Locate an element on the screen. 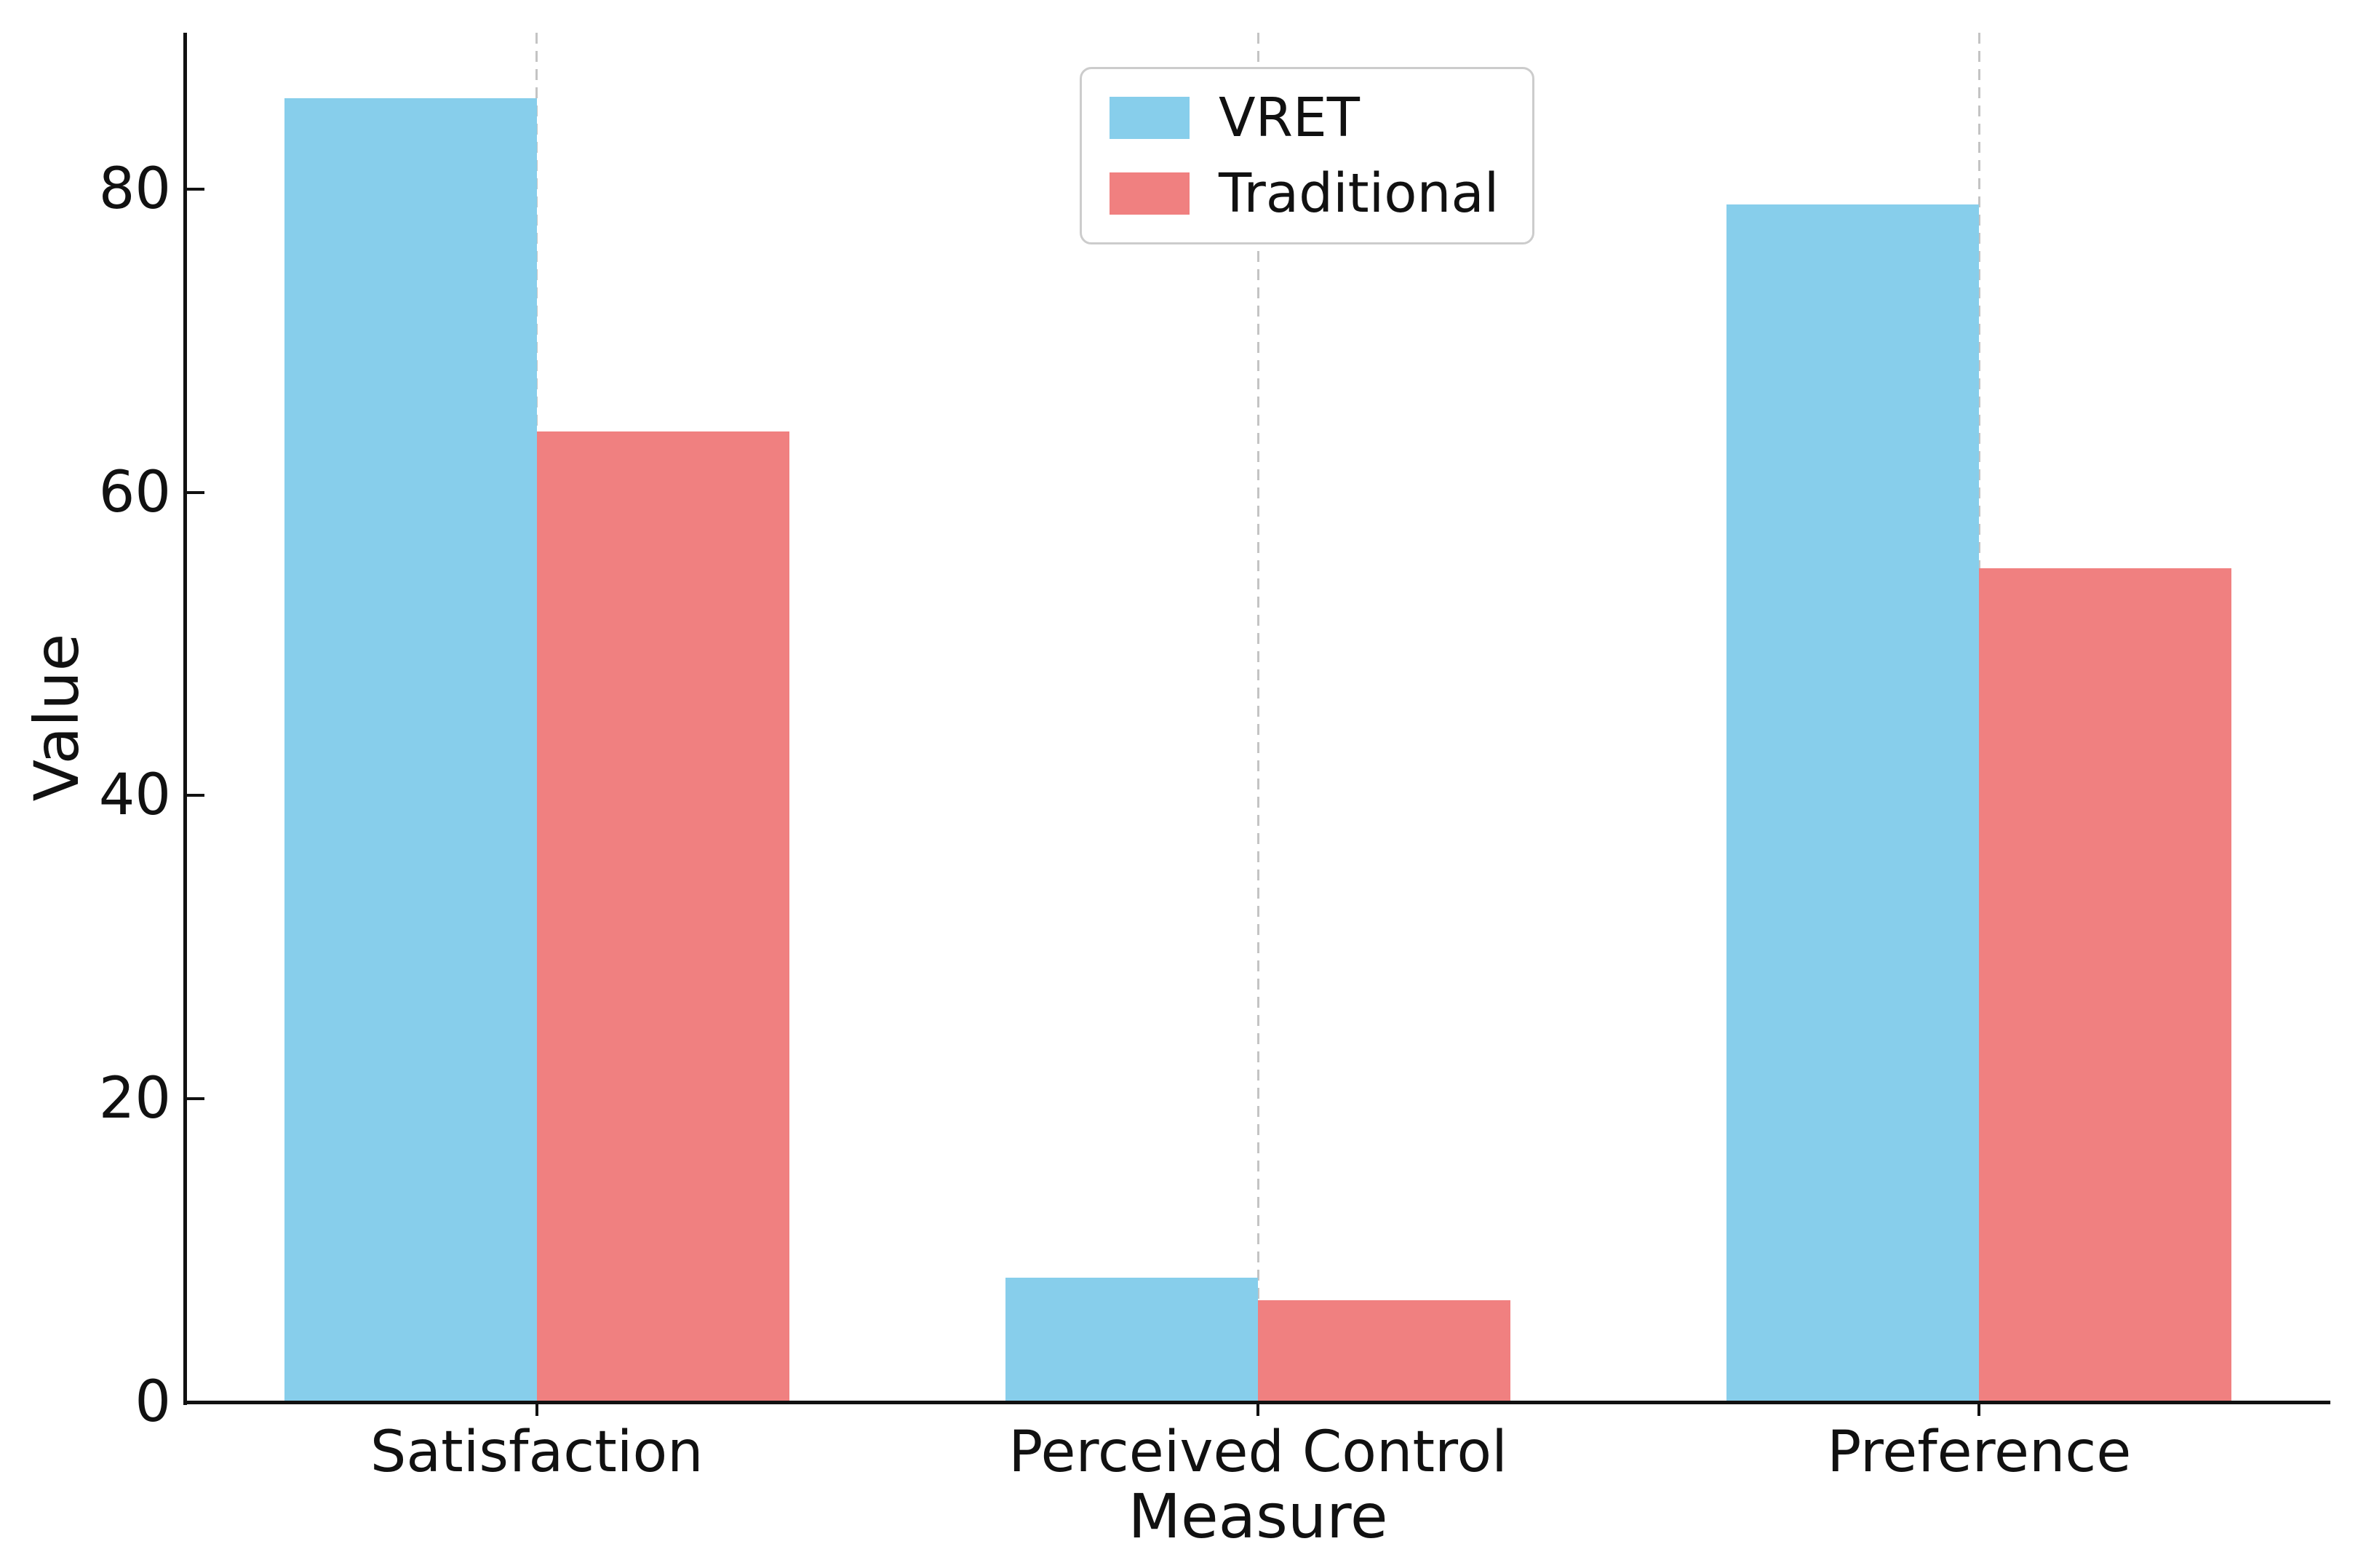 This screenshot has width=2374, height=1568. y-tick-label-40: 40 is located at coordinates (135, 796).